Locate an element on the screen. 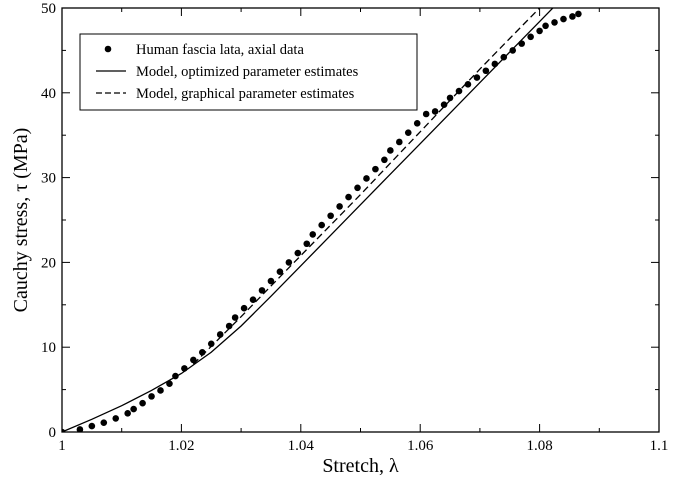  y-tick-label-50: 50 is located at coordinates (48, 9).